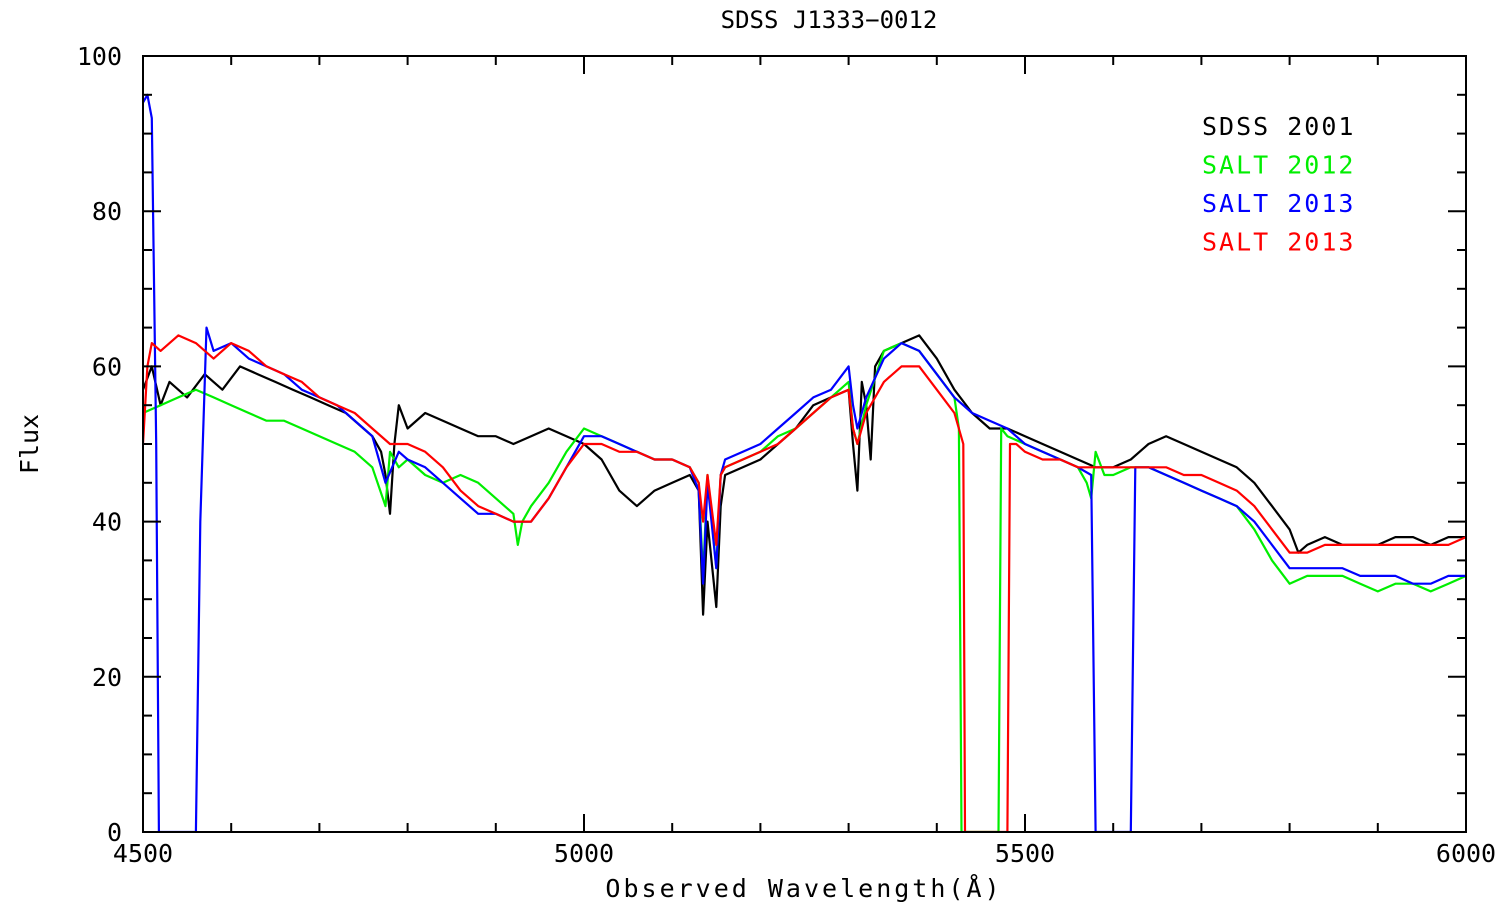 The width and height of the screenshot is (1512, 906). I want to click on x-tick-label: 5500, so click(1025, 853).